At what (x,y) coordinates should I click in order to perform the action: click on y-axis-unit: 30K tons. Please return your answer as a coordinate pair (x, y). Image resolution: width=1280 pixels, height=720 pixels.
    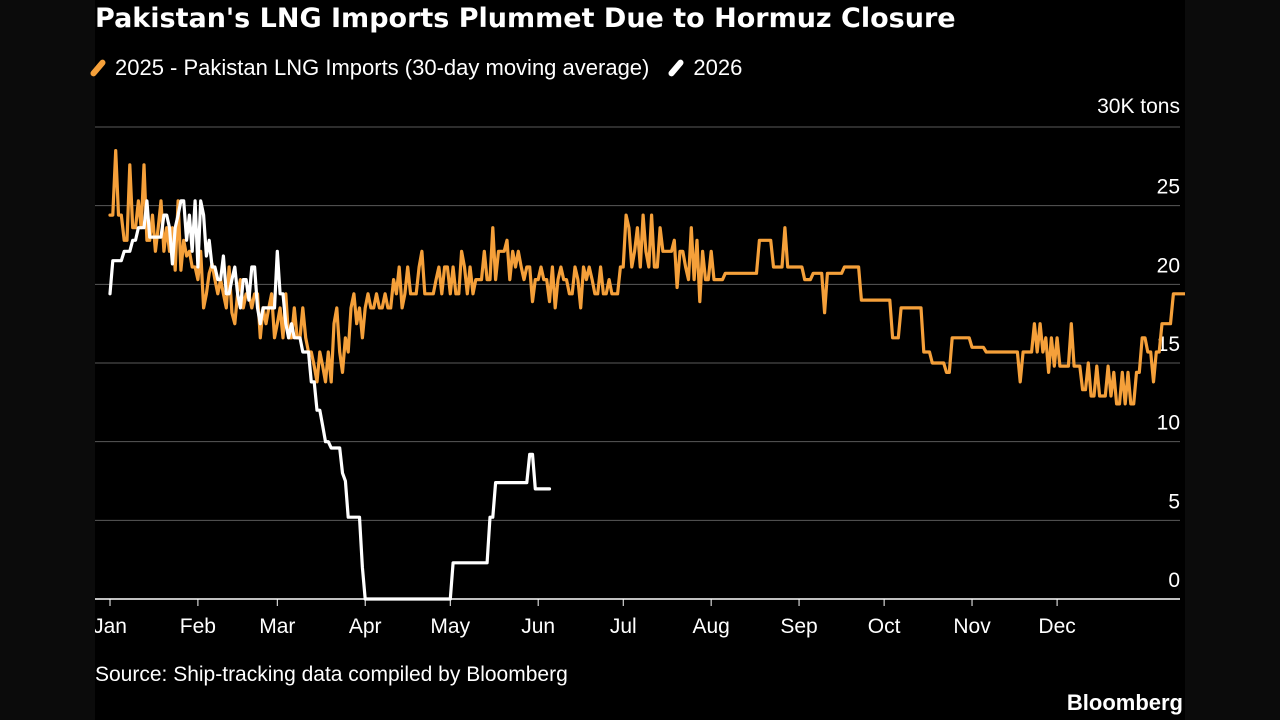
    Looking at the image, I should click on (1138, 106).